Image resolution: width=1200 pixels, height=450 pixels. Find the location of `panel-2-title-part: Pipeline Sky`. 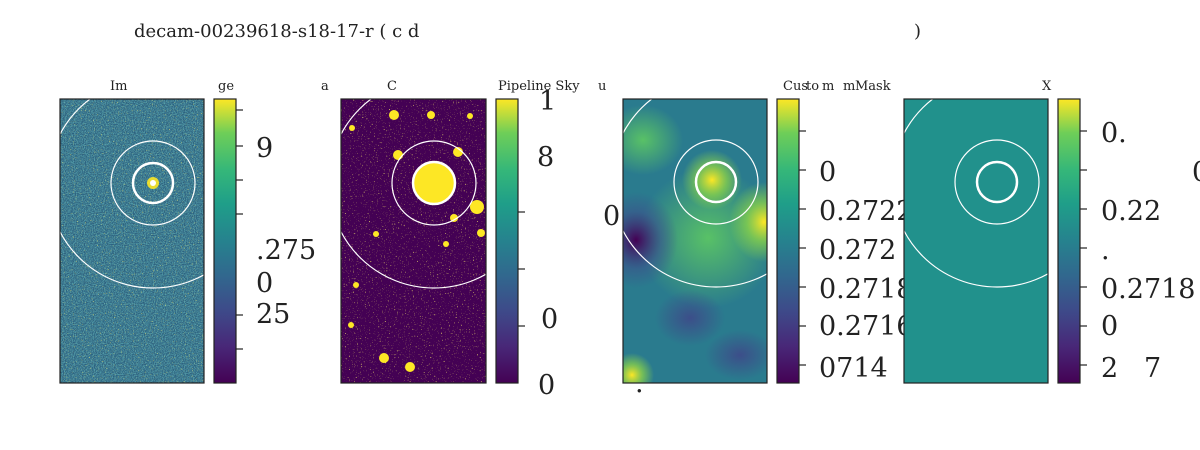

panel-2-title-part: Pipeline Sky is located at coordinates (539, 86).